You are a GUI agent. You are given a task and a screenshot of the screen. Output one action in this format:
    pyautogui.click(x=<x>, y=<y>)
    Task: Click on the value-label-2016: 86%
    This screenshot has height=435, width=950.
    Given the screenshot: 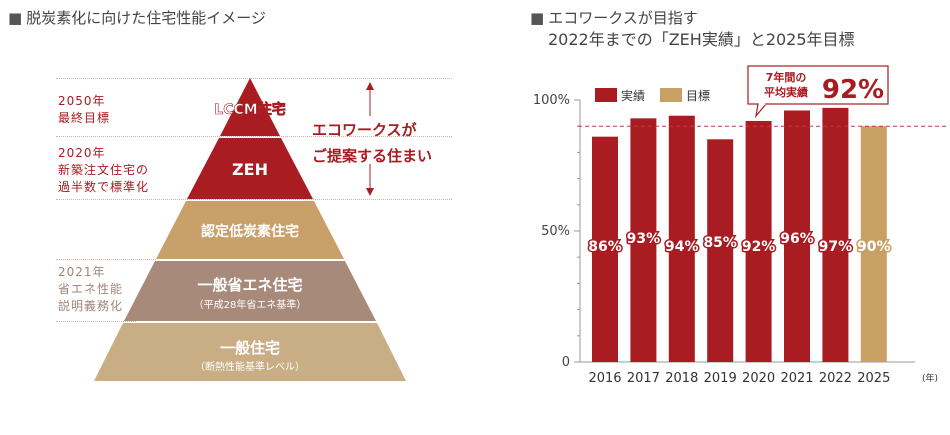 What is the action you would take?
    pyautogui.click(x=605, y=247)
    